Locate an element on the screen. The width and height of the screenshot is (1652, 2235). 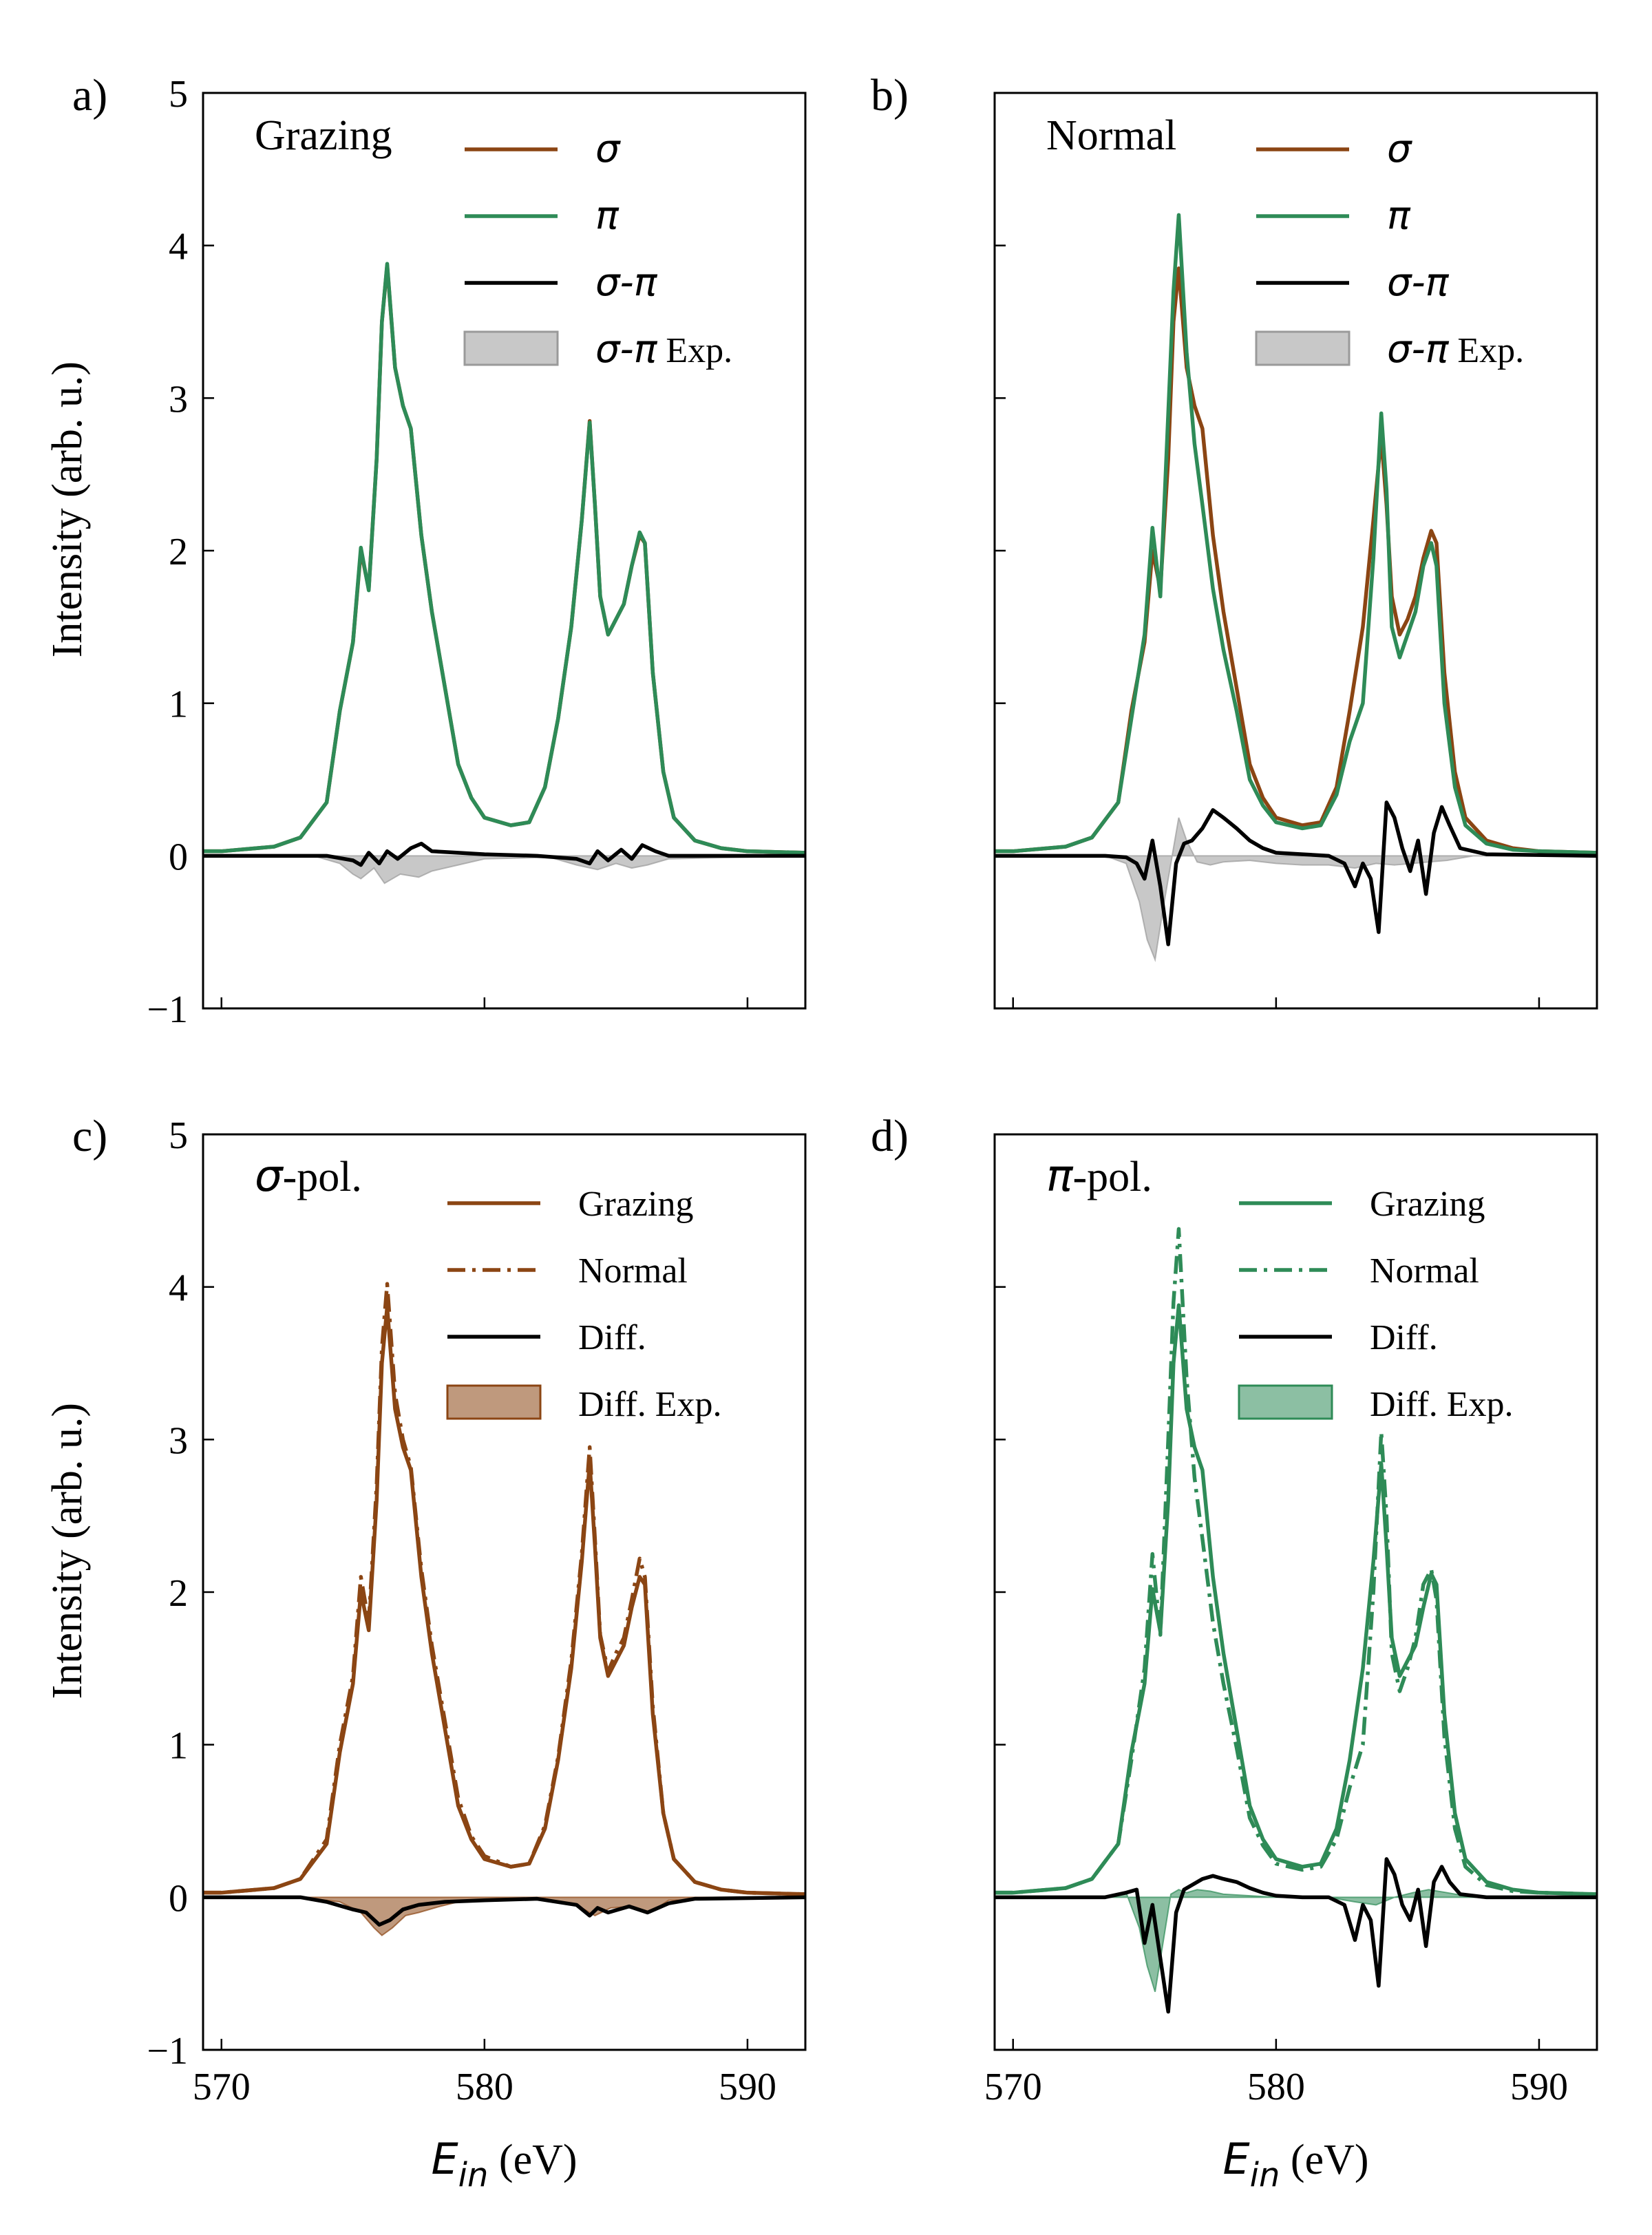
panel-letter: a) is located at coordinates (90, 95).